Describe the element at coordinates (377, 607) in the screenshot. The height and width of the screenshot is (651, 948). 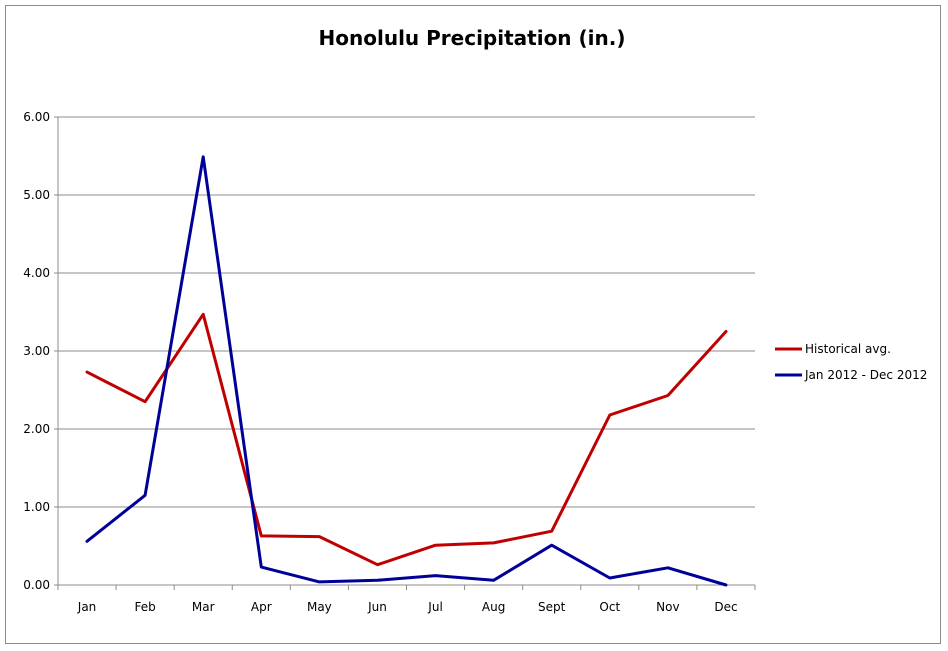
I see `x-tick-label: Jun` at that location.